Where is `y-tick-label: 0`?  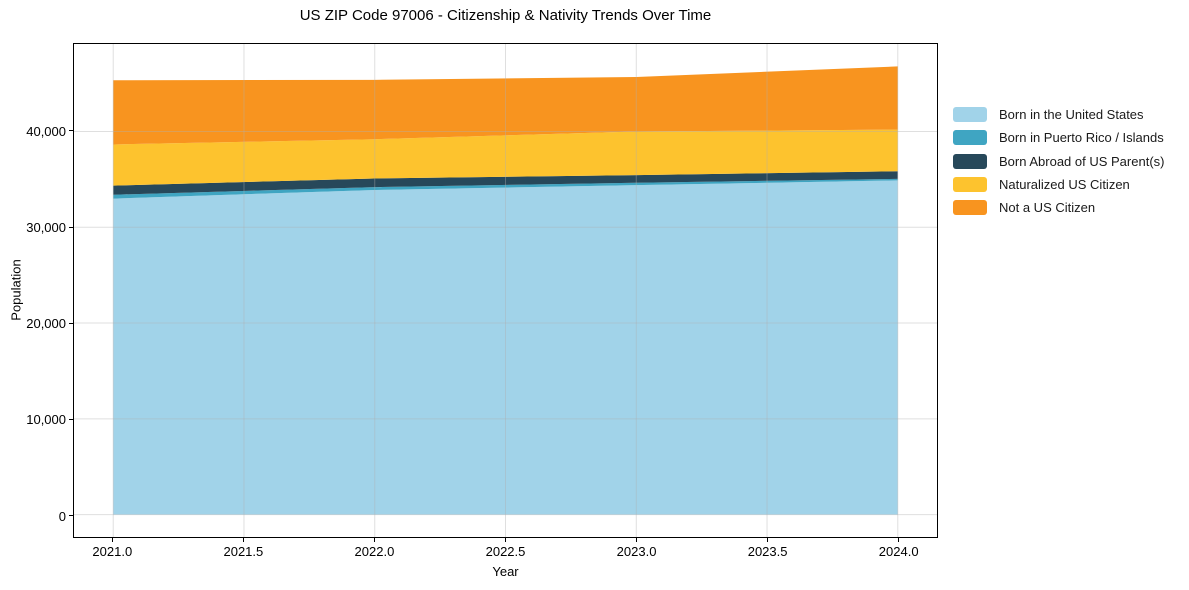
y-tick-label: 0 is located at coordinates (62, 516).